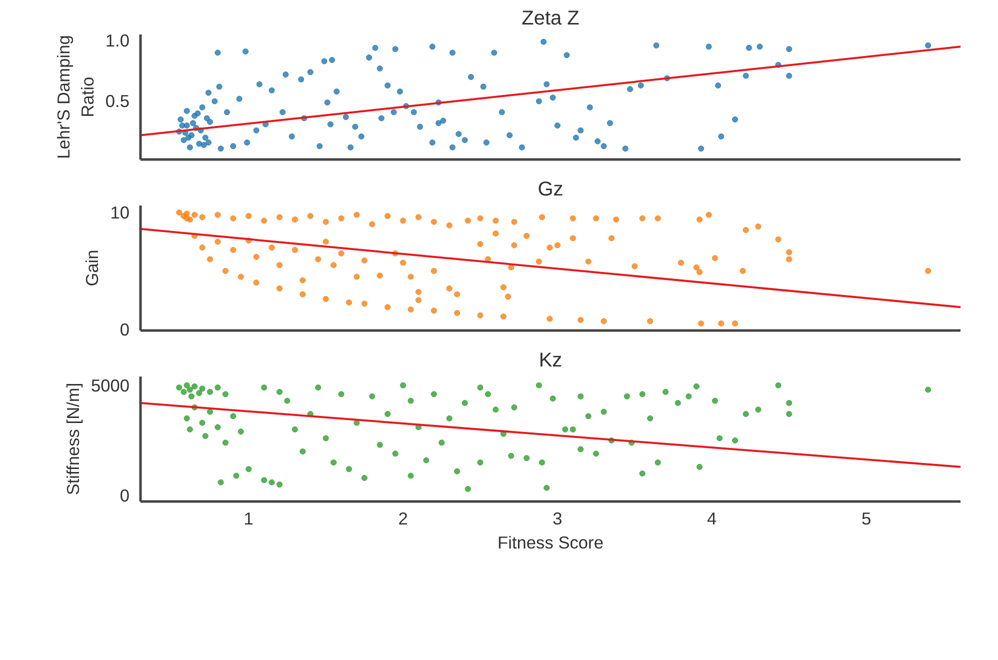 This screenshot has height=660, width=998. What do you see at coordinates (117, 101) in the screenshot?
I see `y-tick-label: 0.5` at bounding box center [117, 101].